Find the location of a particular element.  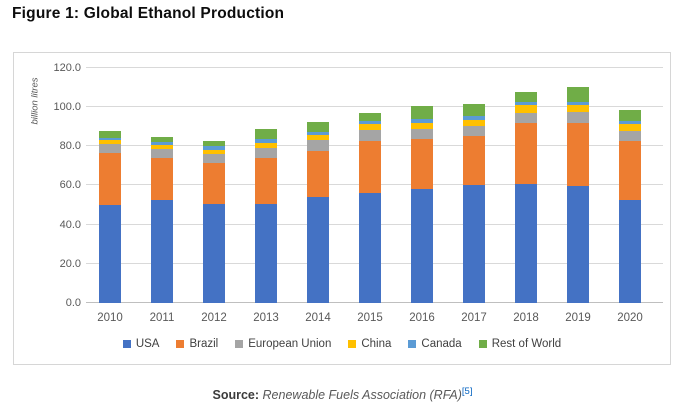

x-tick-label: 2016 is located at coordinates (422, 318).